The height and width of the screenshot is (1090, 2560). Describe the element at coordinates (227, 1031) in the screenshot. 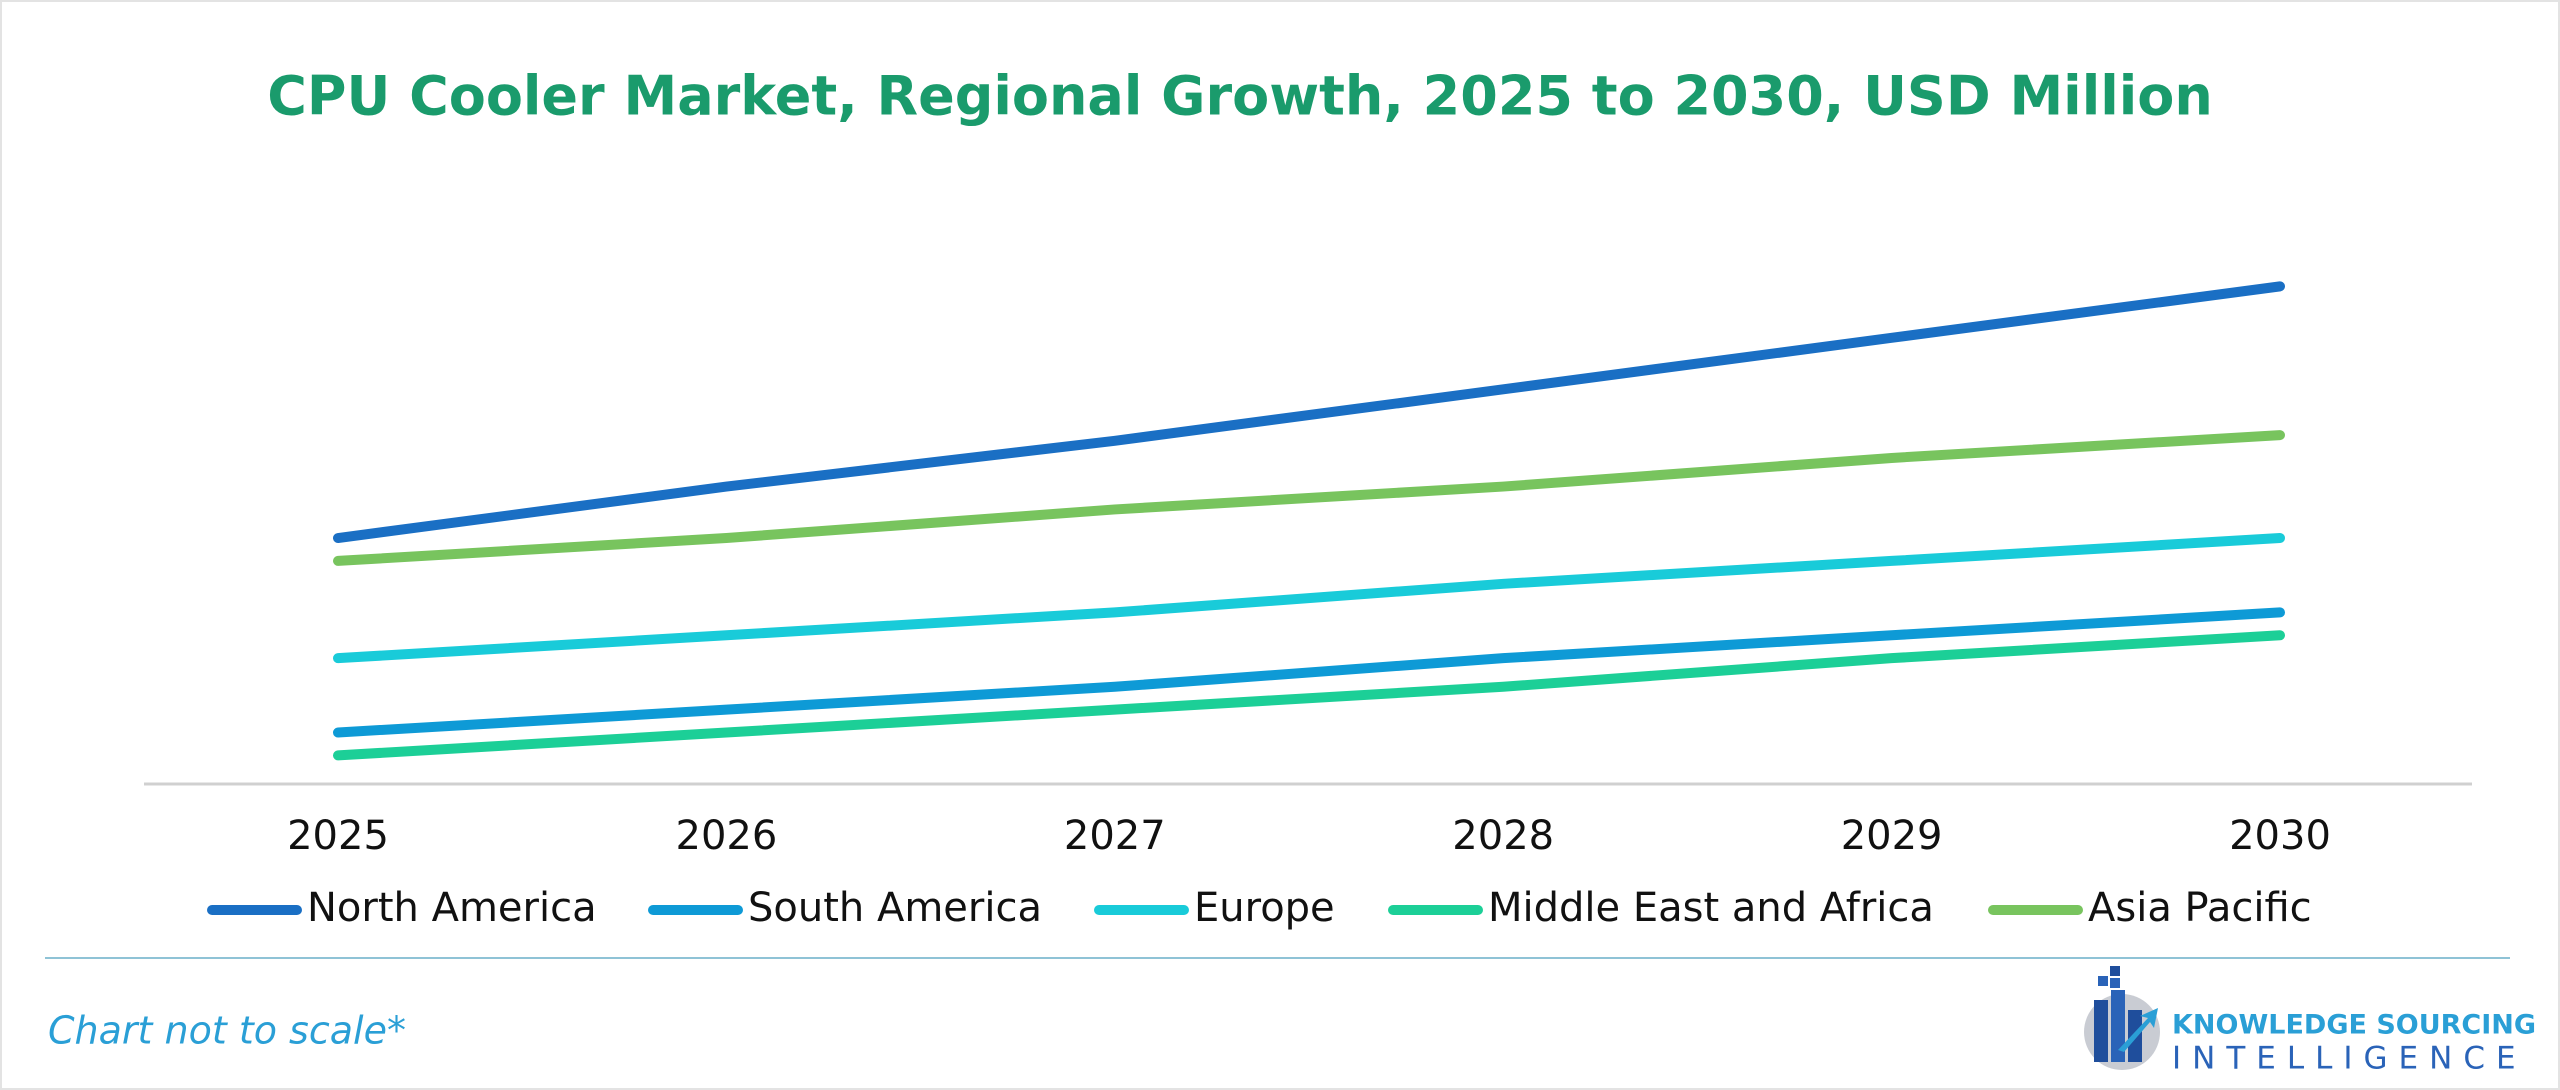

I see `footnote: Chart not to scale*` at that location.